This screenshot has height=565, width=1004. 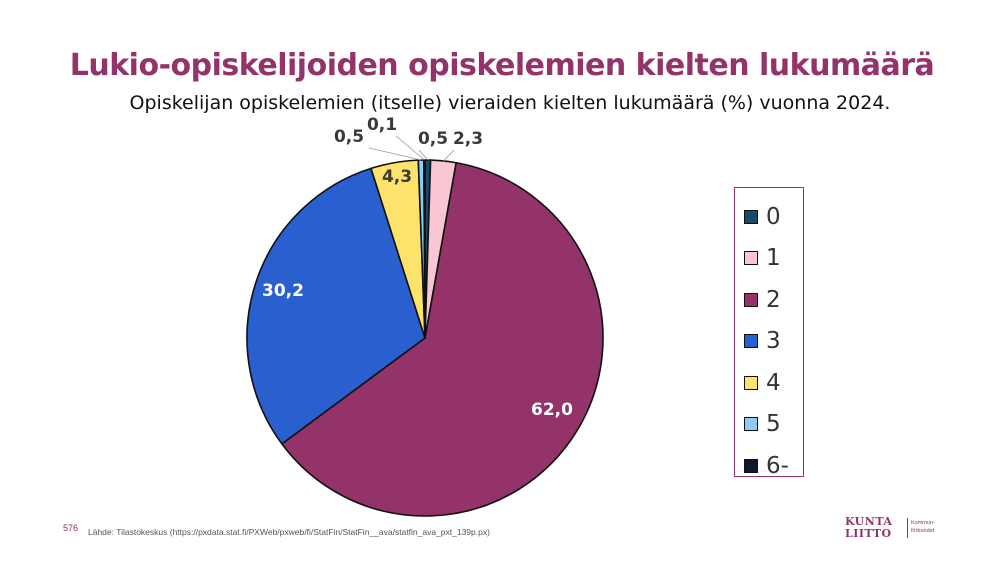 I want to click on logo-sub2: förbundet, so click(x=923, y=531).